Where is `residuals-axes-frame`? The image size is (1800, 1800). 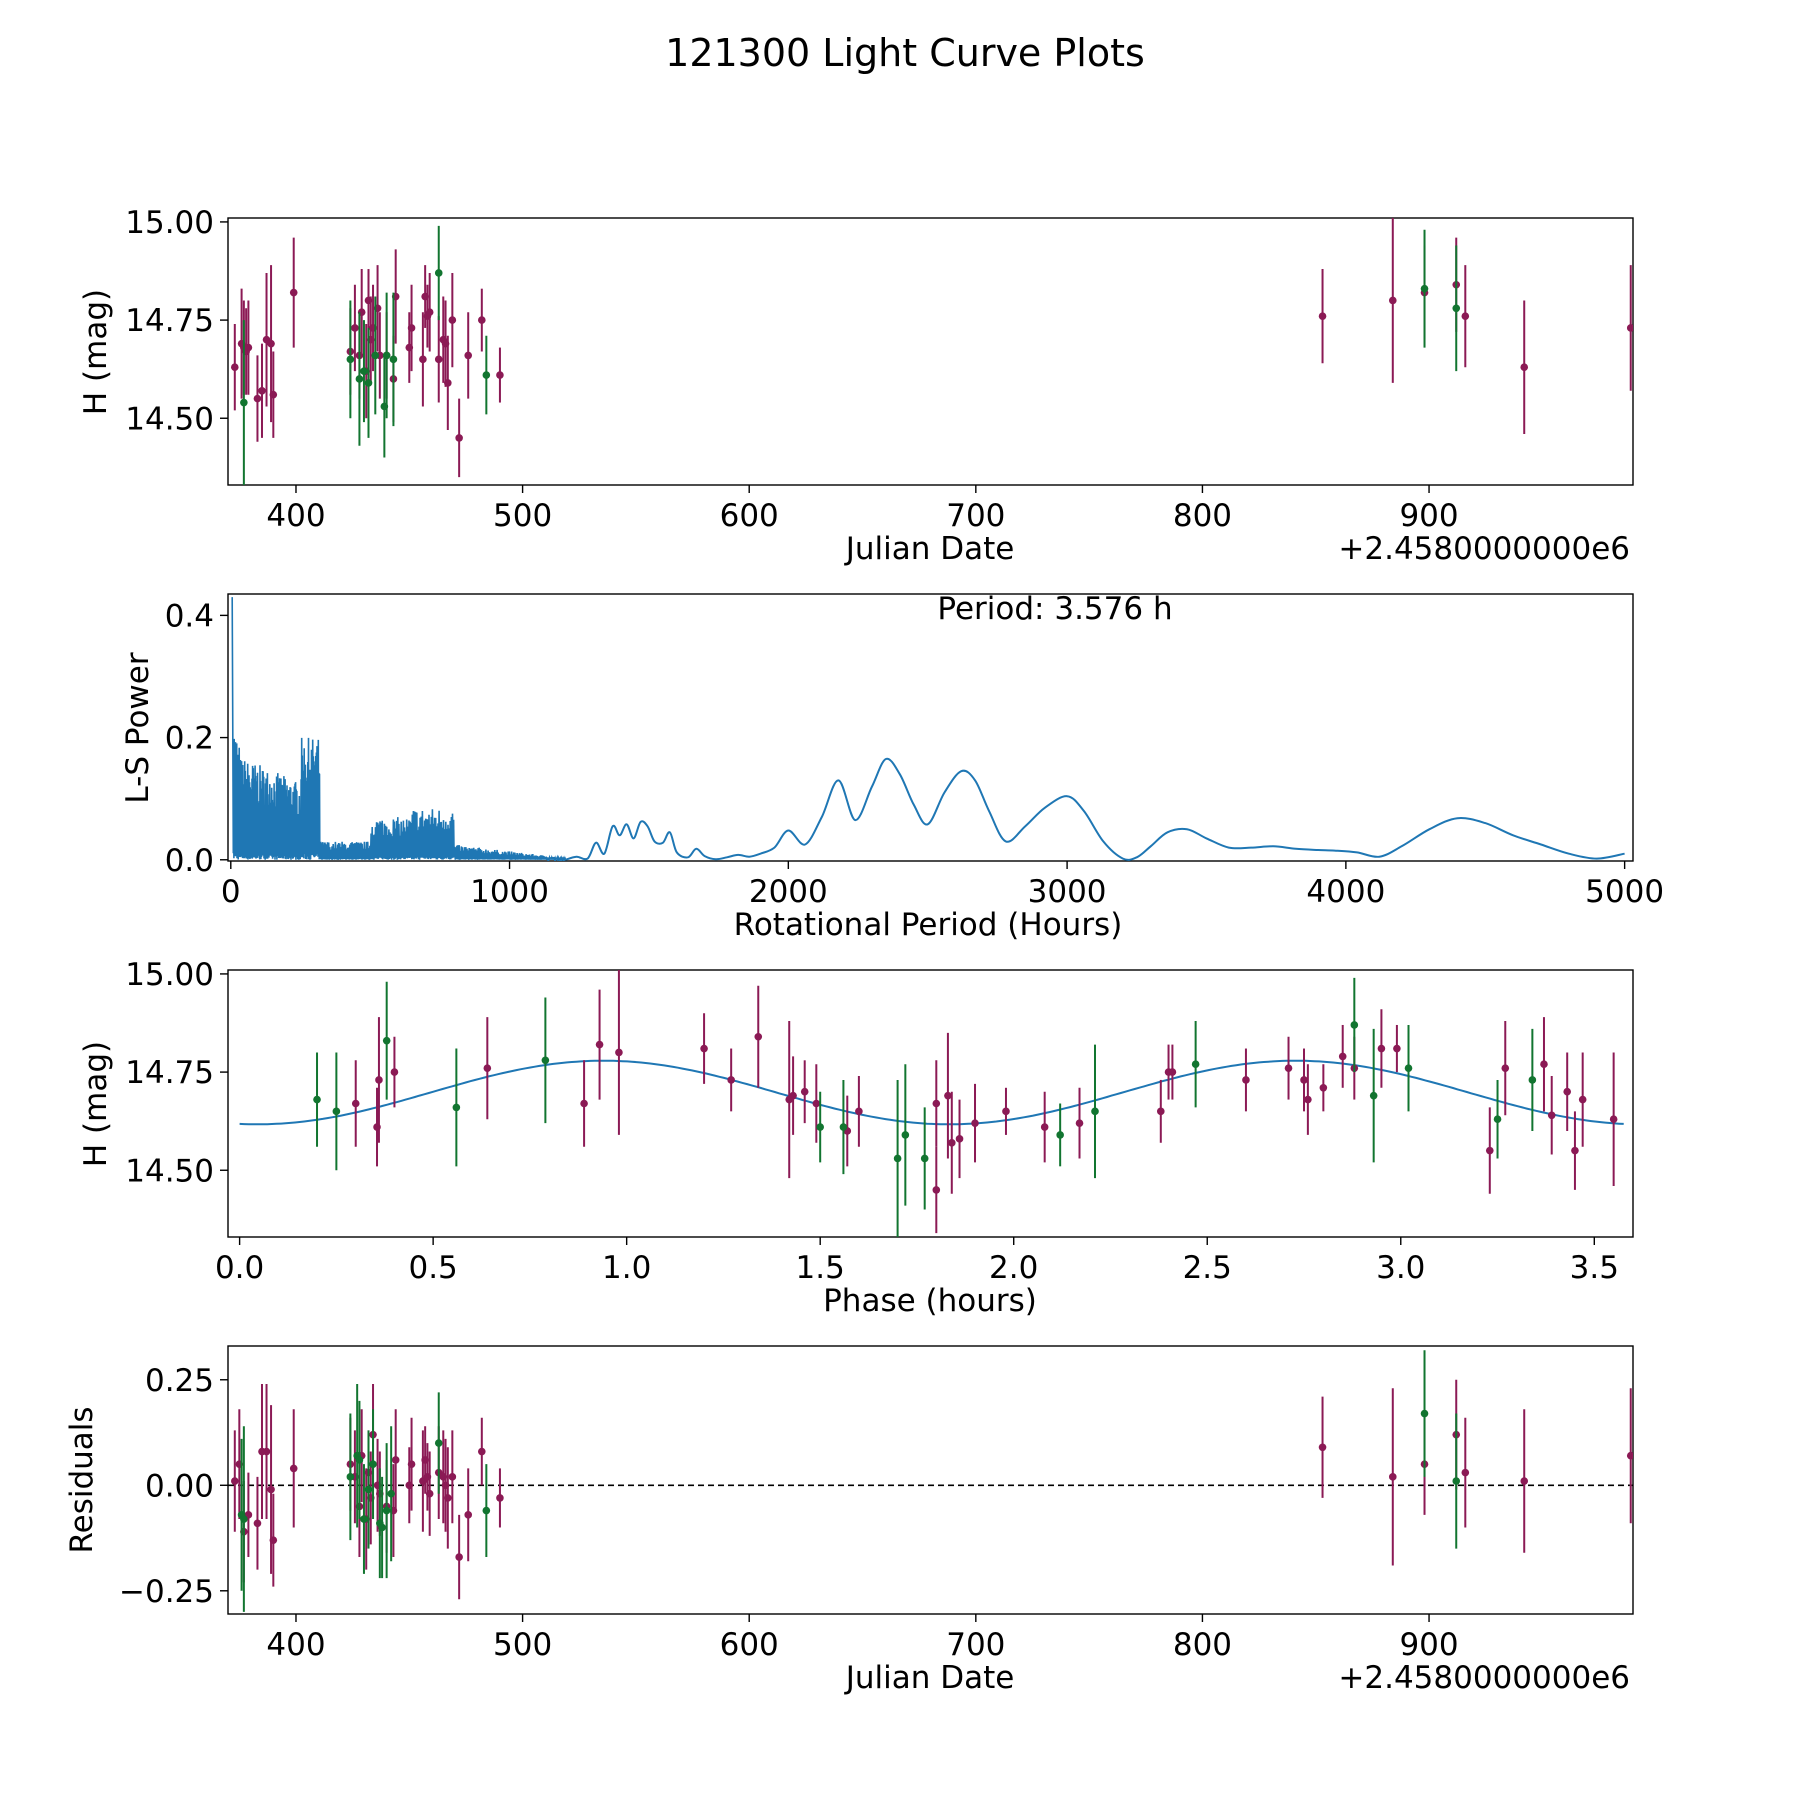 residuals-axes-frame is located at coordinates (930, 1480).